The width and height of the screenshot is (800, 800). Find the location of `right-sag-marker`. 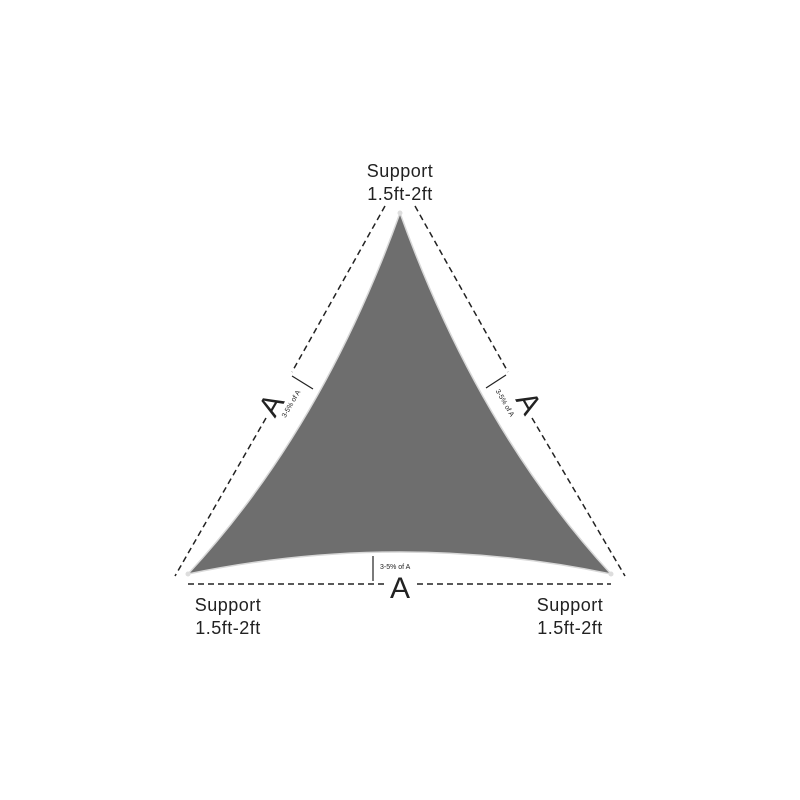

right-sag-marker is located at coordinates (496, 381).